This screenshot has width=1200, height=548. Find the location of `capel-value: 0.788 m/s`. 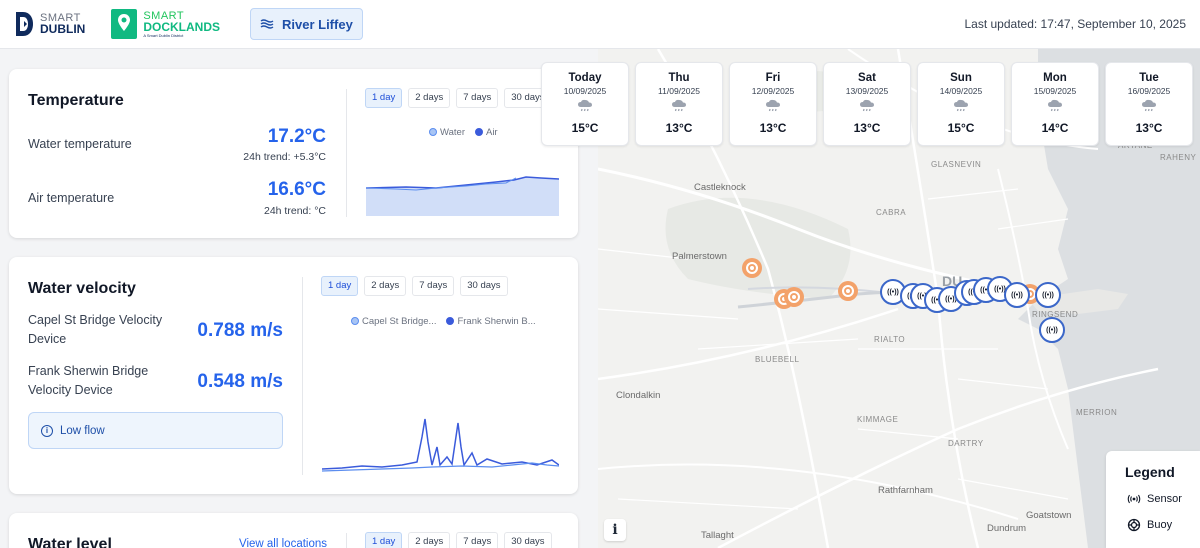

capel-value: 0.788 m/s is located at coordinates (240, 330).